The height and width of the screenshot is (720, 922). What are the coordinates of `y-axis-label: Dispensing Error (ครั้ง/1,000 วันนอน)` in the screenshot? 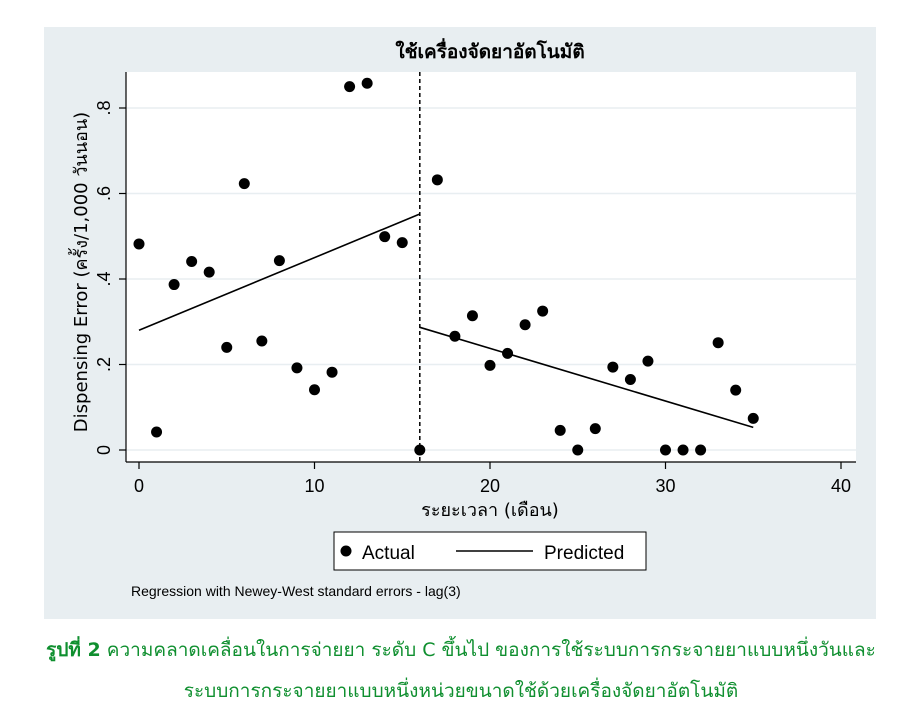 It's located at (80, 272).